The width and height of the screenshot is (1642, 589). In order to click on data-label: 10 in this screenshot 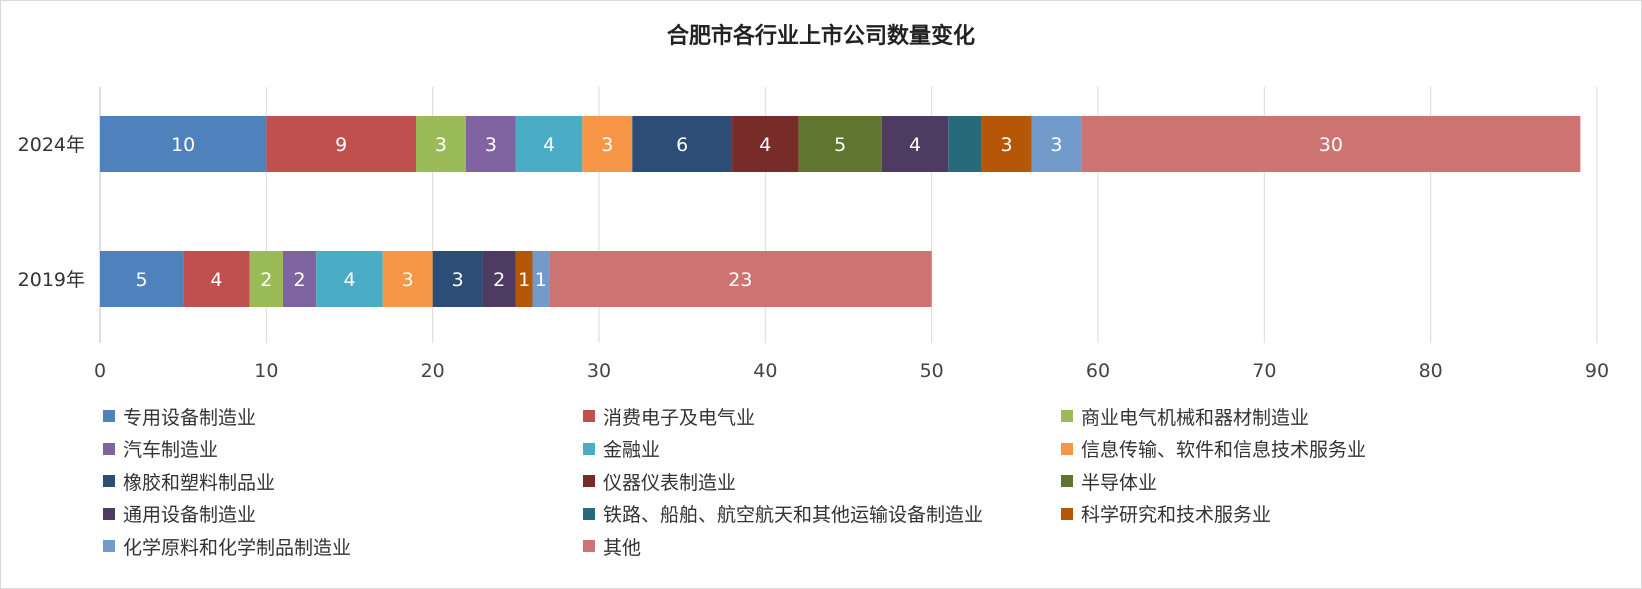, I will do `click(183, 145)`.